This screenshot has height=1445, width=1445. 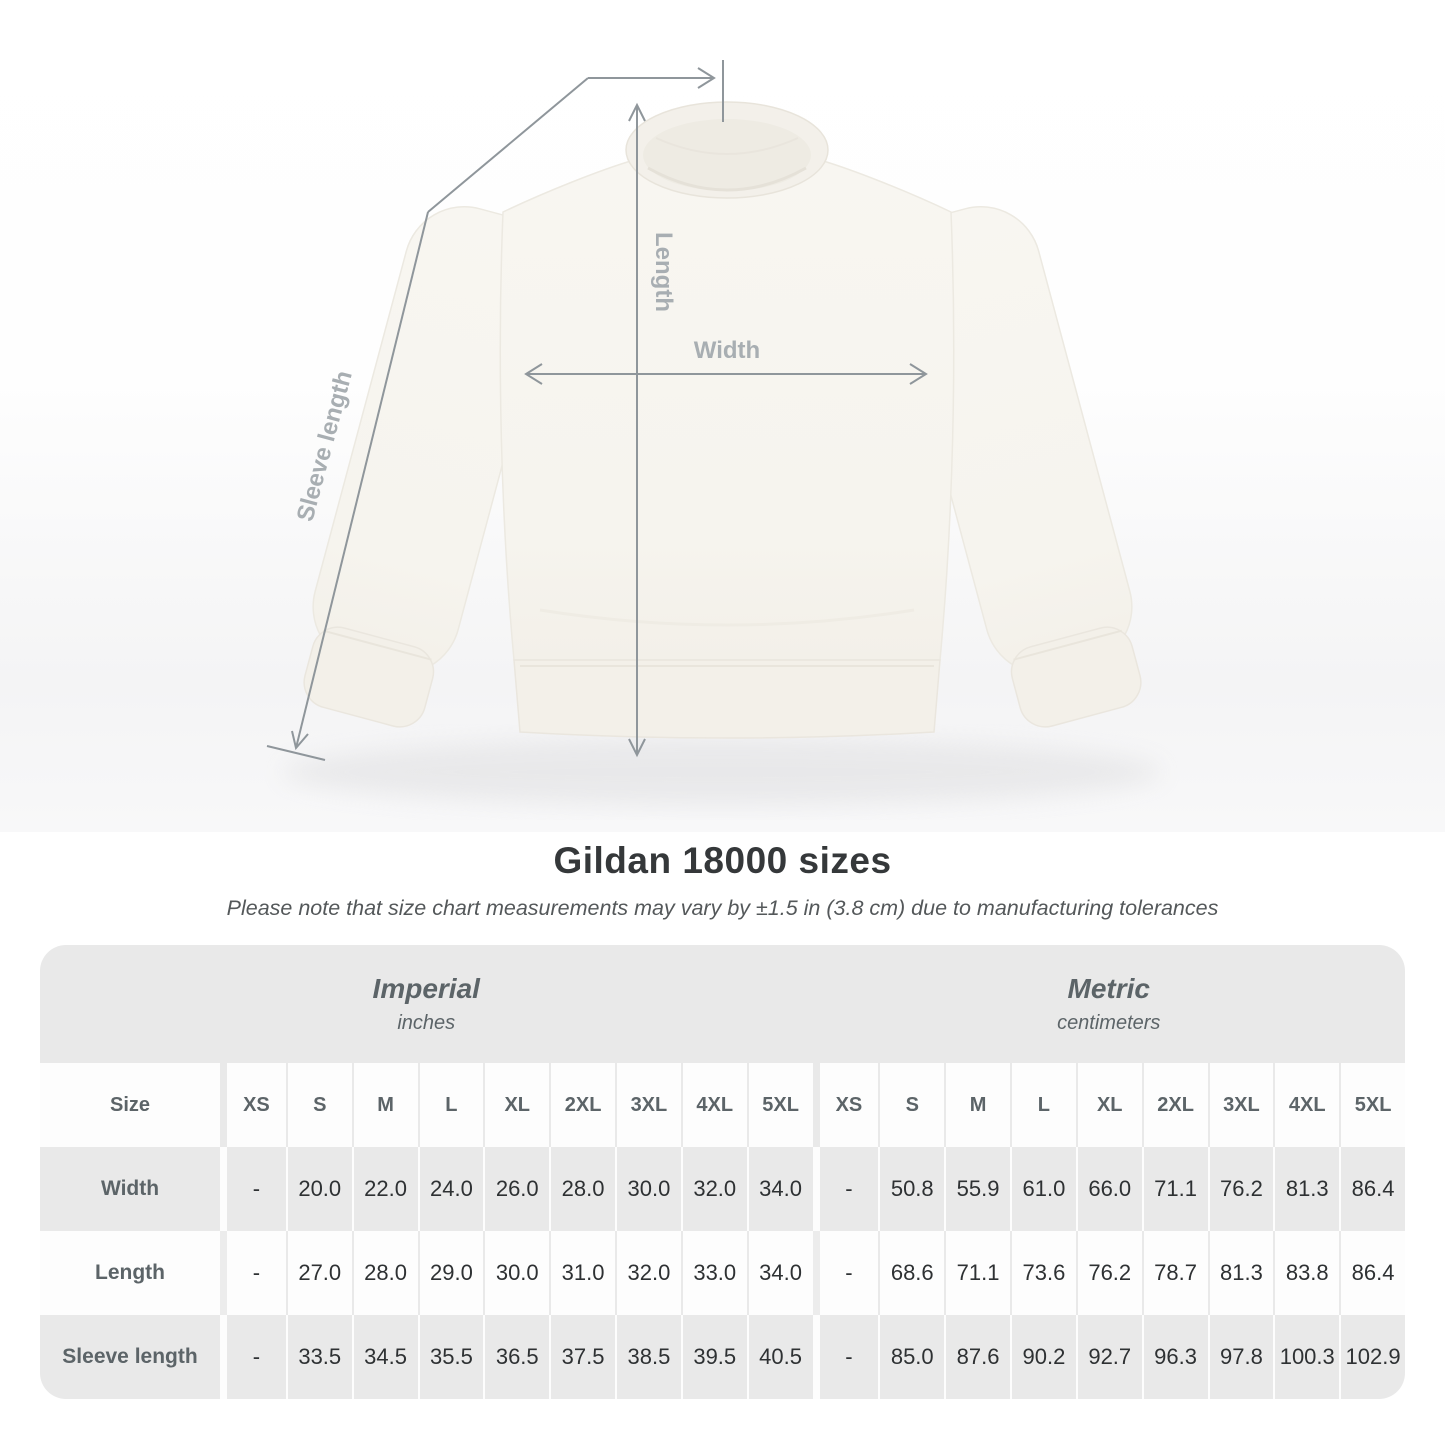 What do you see at coordinates (318, 1357) in the screenshot?
I see `value-cell: 33.5` at bounding box center [318, 1357].